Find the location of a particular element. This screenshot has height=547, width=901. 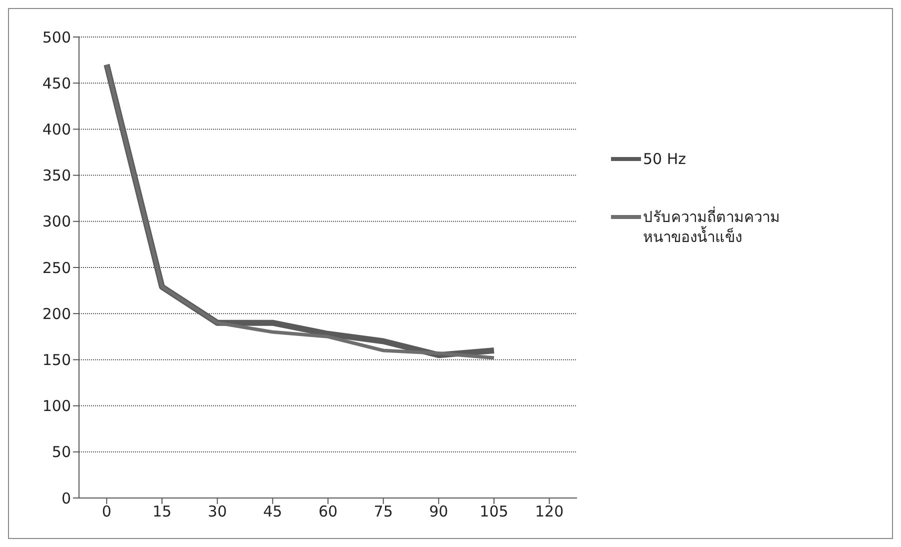

x-tick-label: 105 is located at coordinates (494, 511).